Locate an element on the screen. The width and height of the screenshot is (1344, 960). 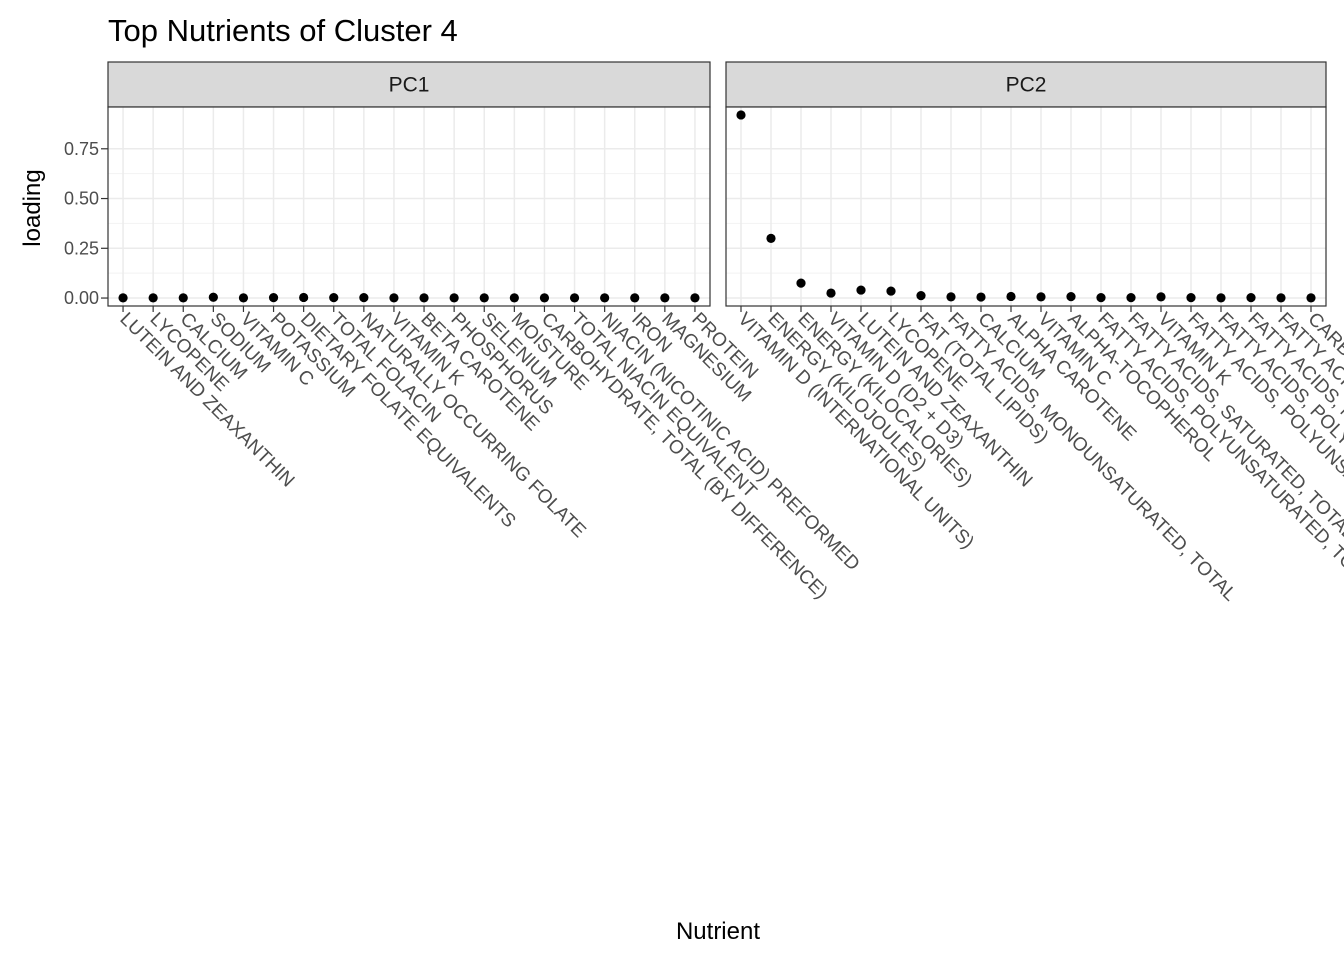
y-tick-label: 0.25 is located at coordinates (81, 248).